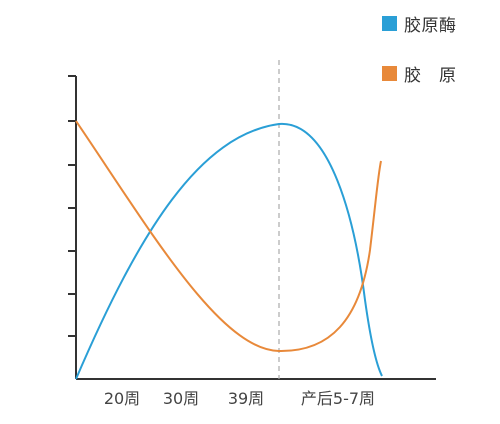 This screenshot has height=424, width=500. Describe the element at coordinates (338, 398) in the screenshot. I see `x-tick-label-4: 产后5-7周` at that location.